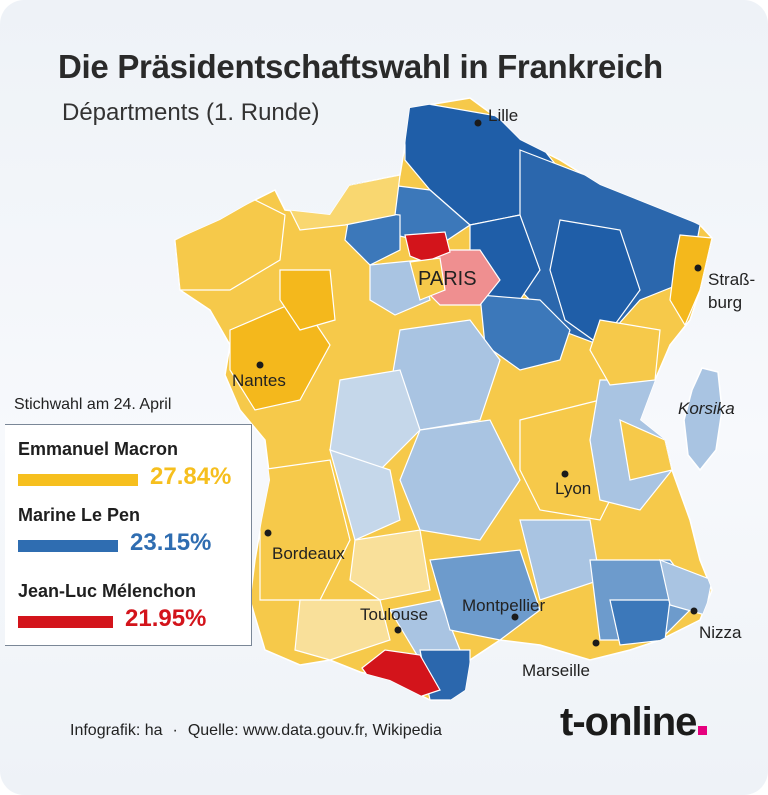  What do you see at coordinates (478, 123) in the screenshot?
I see `lille-dot` at bounding box center [478, 123].